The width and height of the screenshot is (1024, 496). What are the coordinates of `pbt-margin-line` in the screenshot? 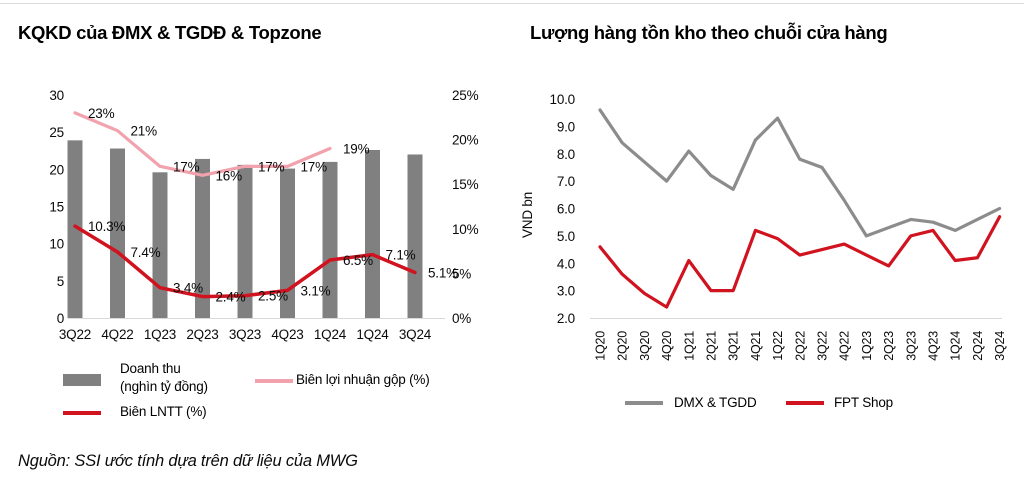 It's located at (245, 261).